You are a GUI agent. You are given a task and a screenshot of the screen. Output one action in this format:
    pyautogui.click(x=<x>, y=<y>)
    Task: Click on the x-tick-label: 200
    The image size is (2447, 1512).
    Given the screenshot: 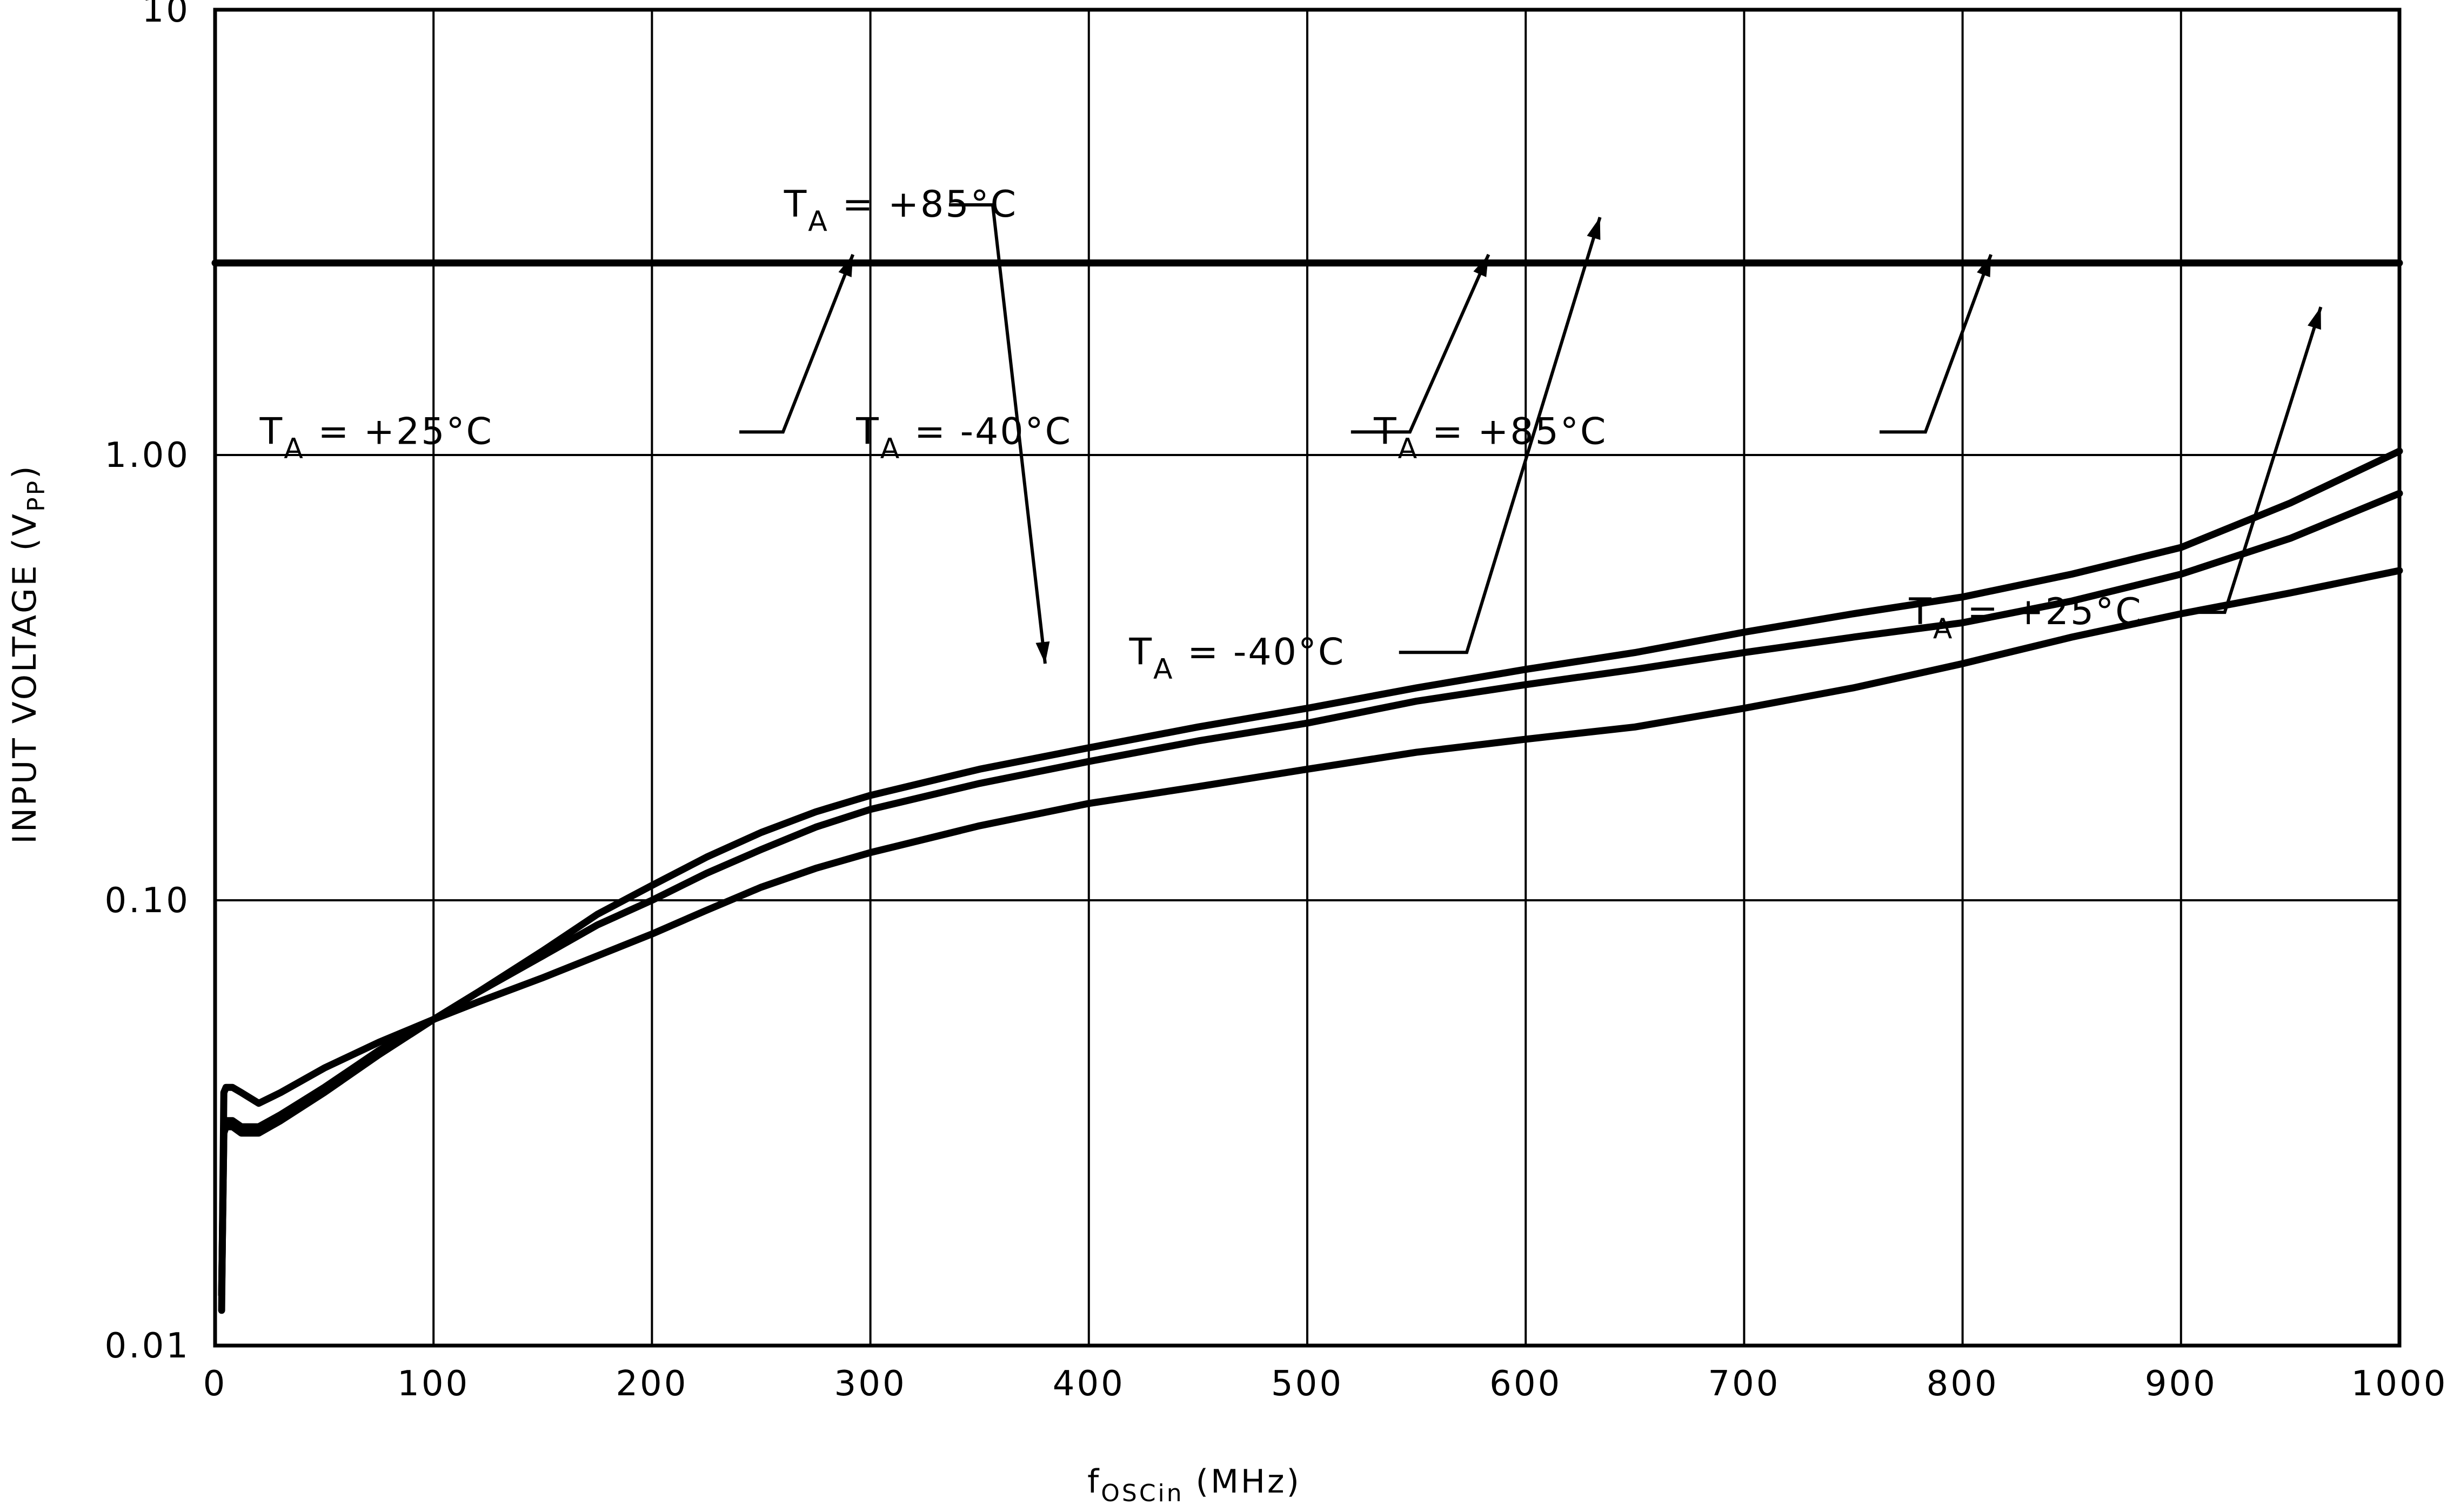 What is the action you would take?
    pyautogui.click(x=652, y=1384)
    